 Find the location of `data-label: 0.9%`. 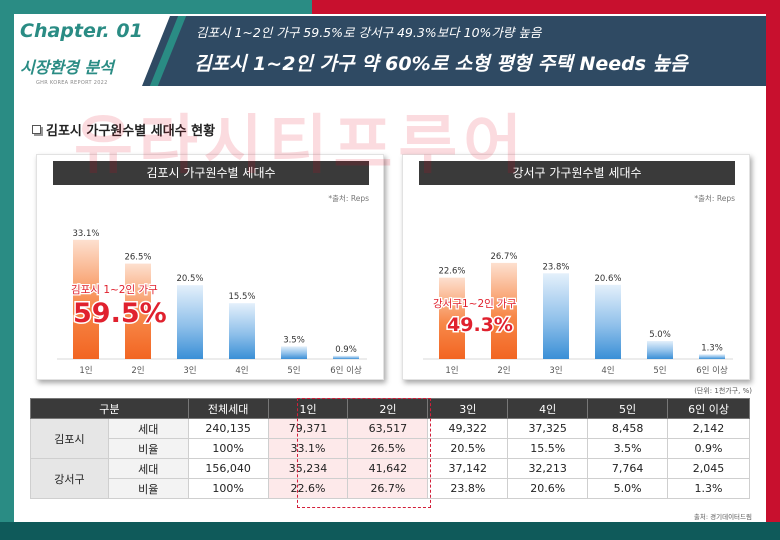

data-label: 0.9% is located at coordinates (346, 350).